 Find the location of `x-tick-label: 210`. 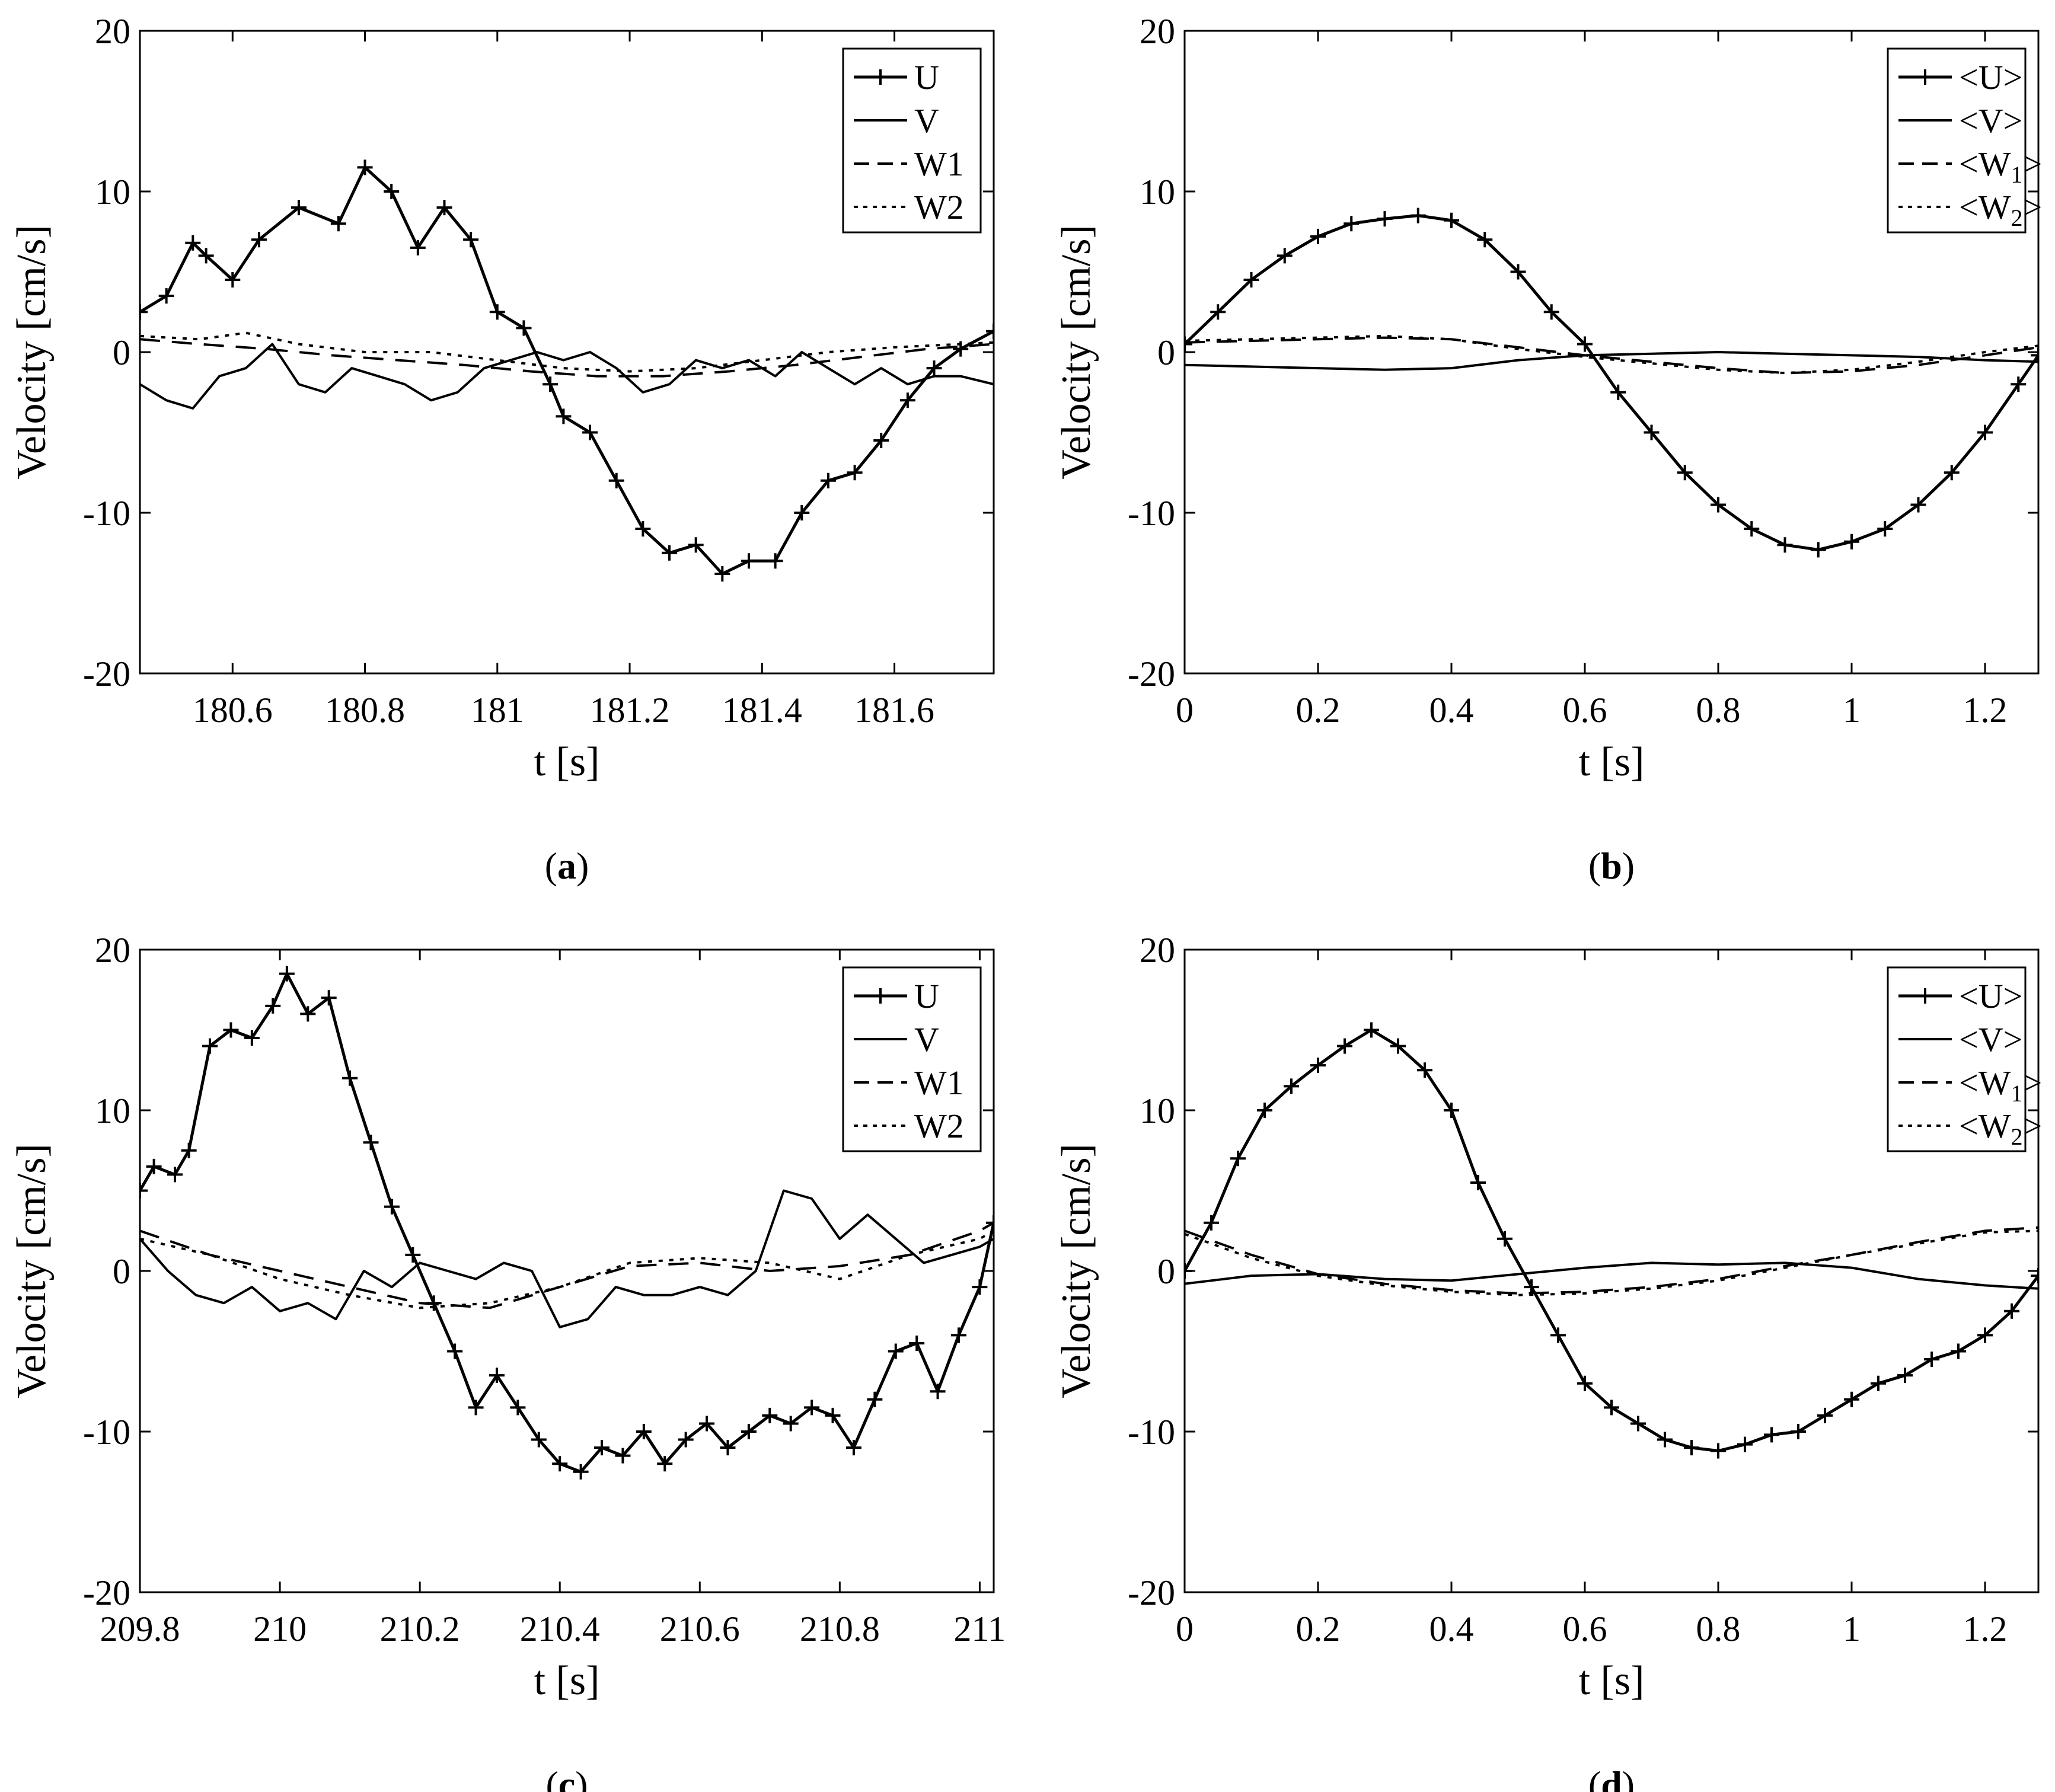

x-tick-label: 210 is located at coordinates (280, 1629).